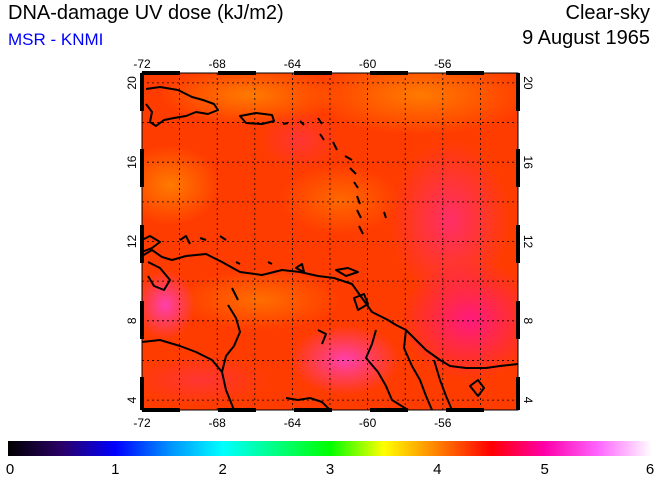 The width and height of the screenshot is (660, 485). What do you see at coordinates (361, 302) in the screenshot?
I see `trinidad-coast` at bounding box center [361, 302].